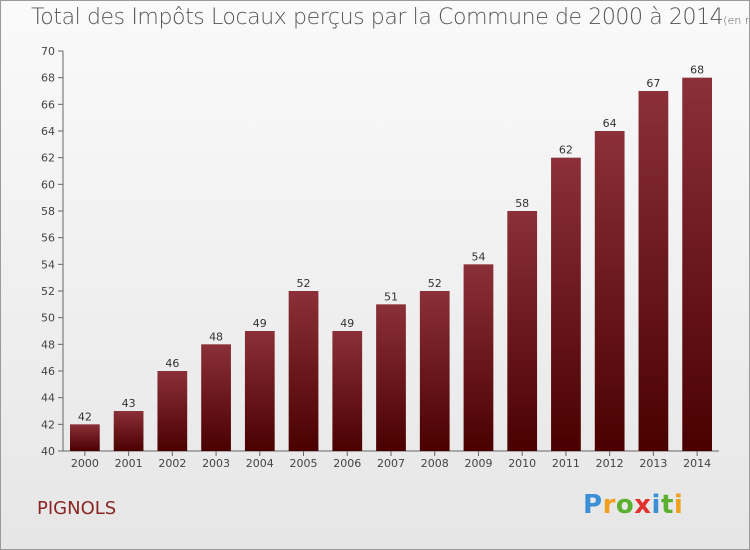  Describe the element at coordinates (77, 508) in the screenshot. I see `commune-name: PIGNOLS` at that location.